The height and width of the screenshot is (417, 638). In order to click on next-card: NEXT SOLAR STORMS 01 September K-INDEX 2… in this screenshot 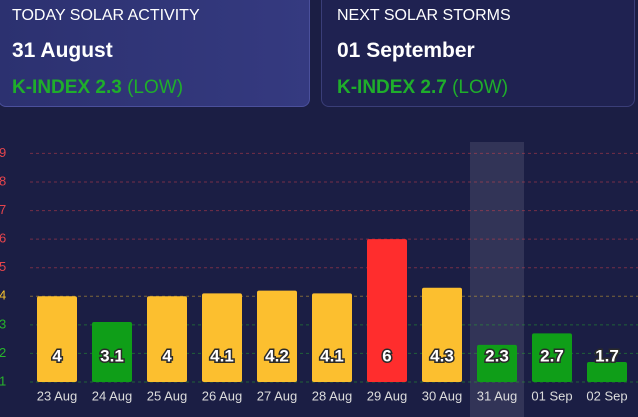, I will do `click(478, 53)`.